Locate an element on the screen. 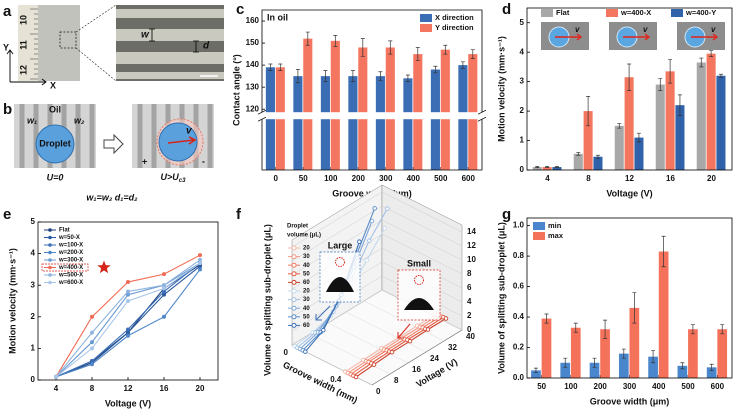 This screenshot has height=413, width=740. inset-arrow is located at coordinates (569, 37).